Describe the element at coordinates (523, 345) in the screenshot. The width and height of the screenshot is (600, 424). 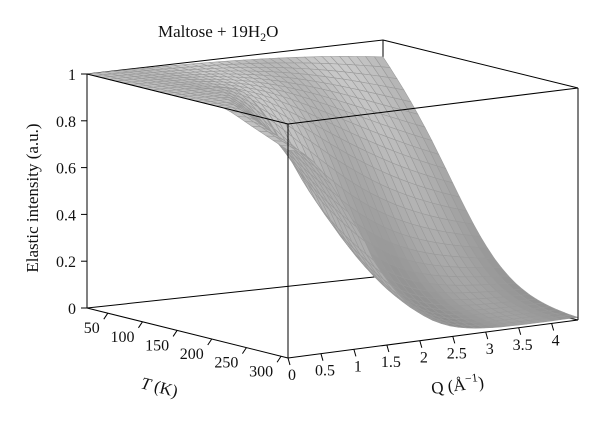
I see `q-tick-label: 3.5` at that location.